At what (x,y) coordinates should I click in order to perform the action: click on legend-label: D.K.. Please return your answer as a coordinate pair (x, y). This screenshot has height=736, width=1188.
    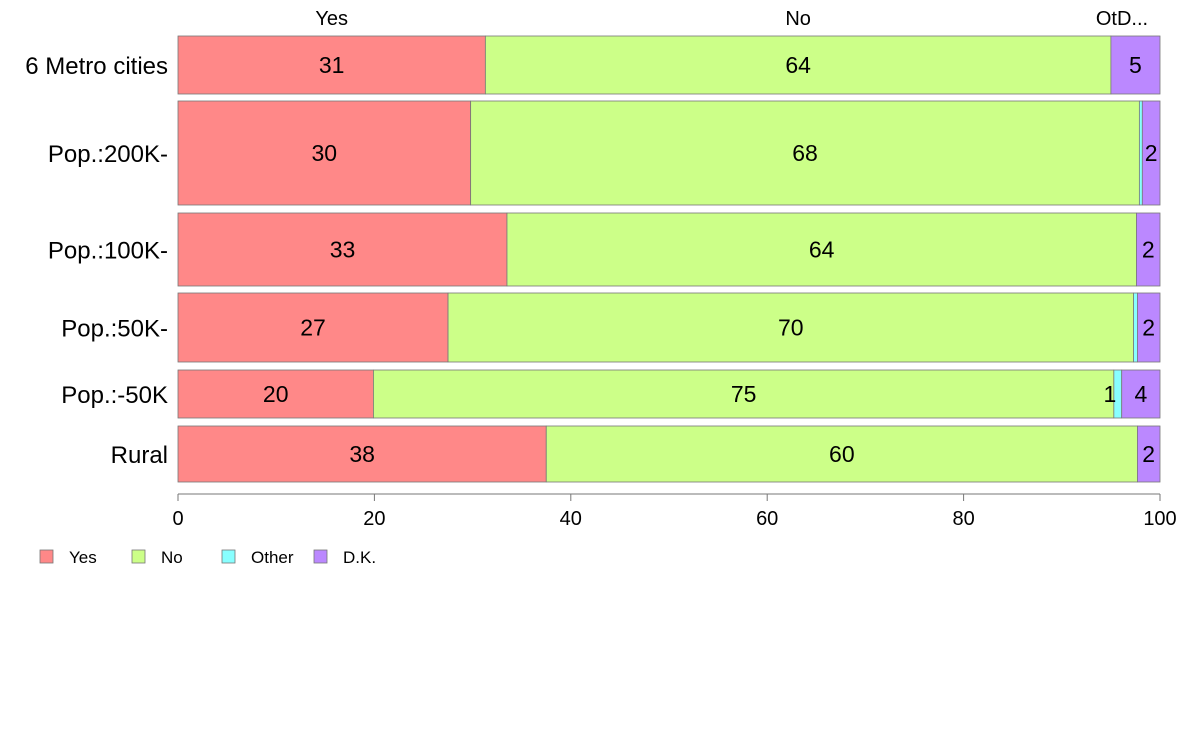
    Looking at the image, I should click on (359, 557).